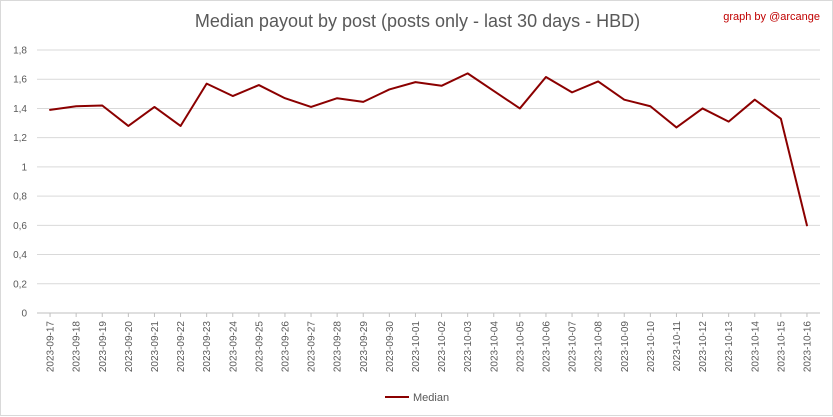 The width and height of the screenshot is (833, 417). Describe the element at coordinates (755, 347) in the screenshot. I see `x-tick-label: 2023-10-14` at that location.